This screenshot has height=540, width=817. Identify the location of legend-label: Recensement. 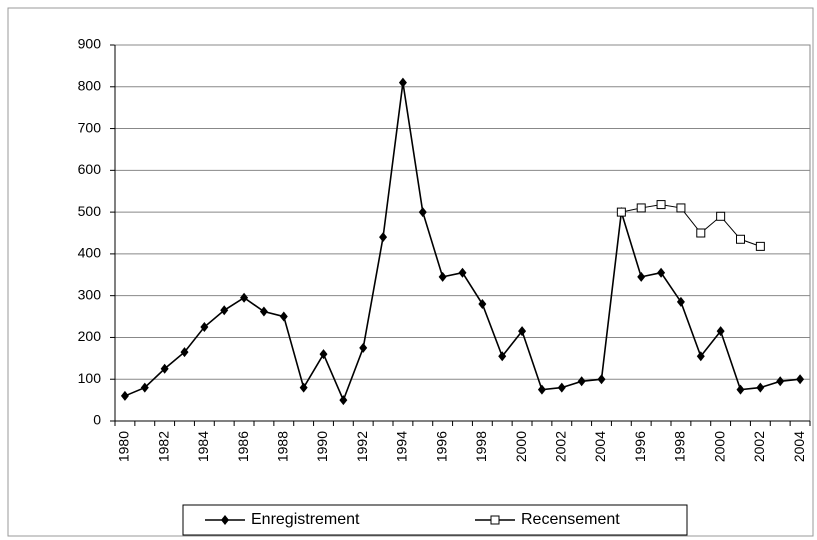
(570, 519).